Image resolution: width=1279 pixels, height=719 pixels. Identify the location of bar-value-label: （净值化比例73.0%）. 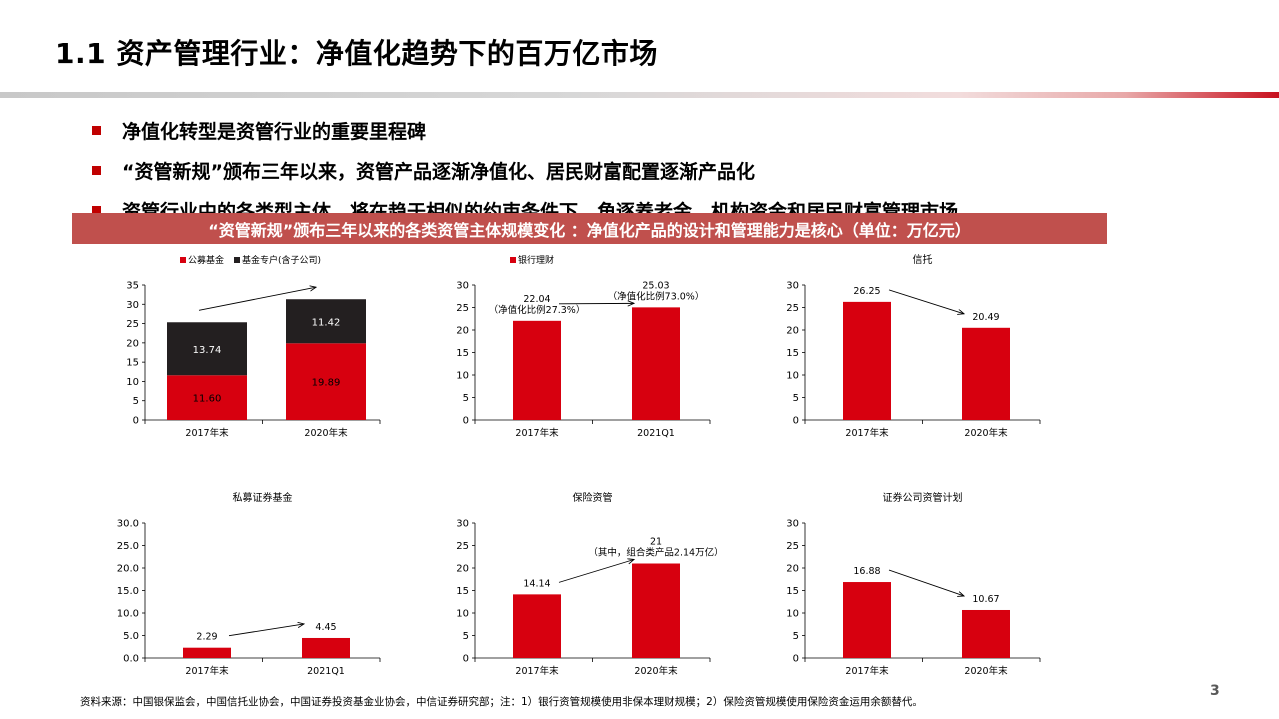
(656, 296).